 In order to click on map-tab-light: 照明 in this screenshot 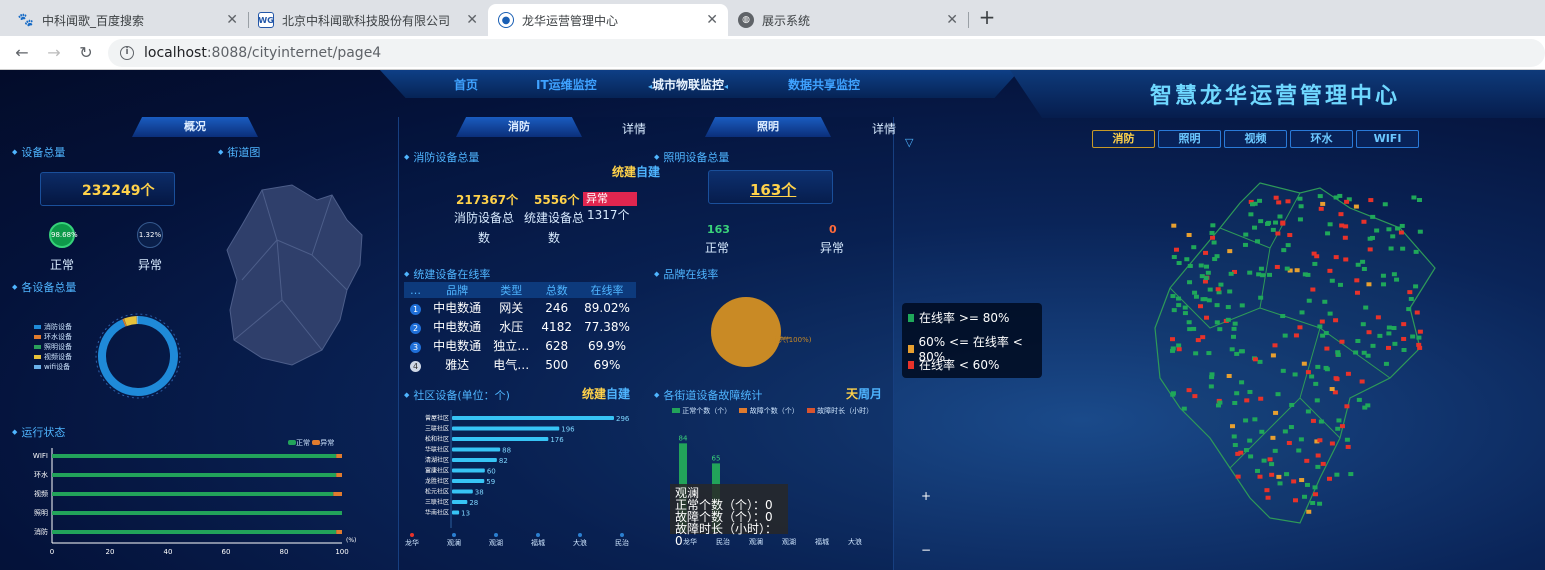, I will do `click(1189, 139)`.